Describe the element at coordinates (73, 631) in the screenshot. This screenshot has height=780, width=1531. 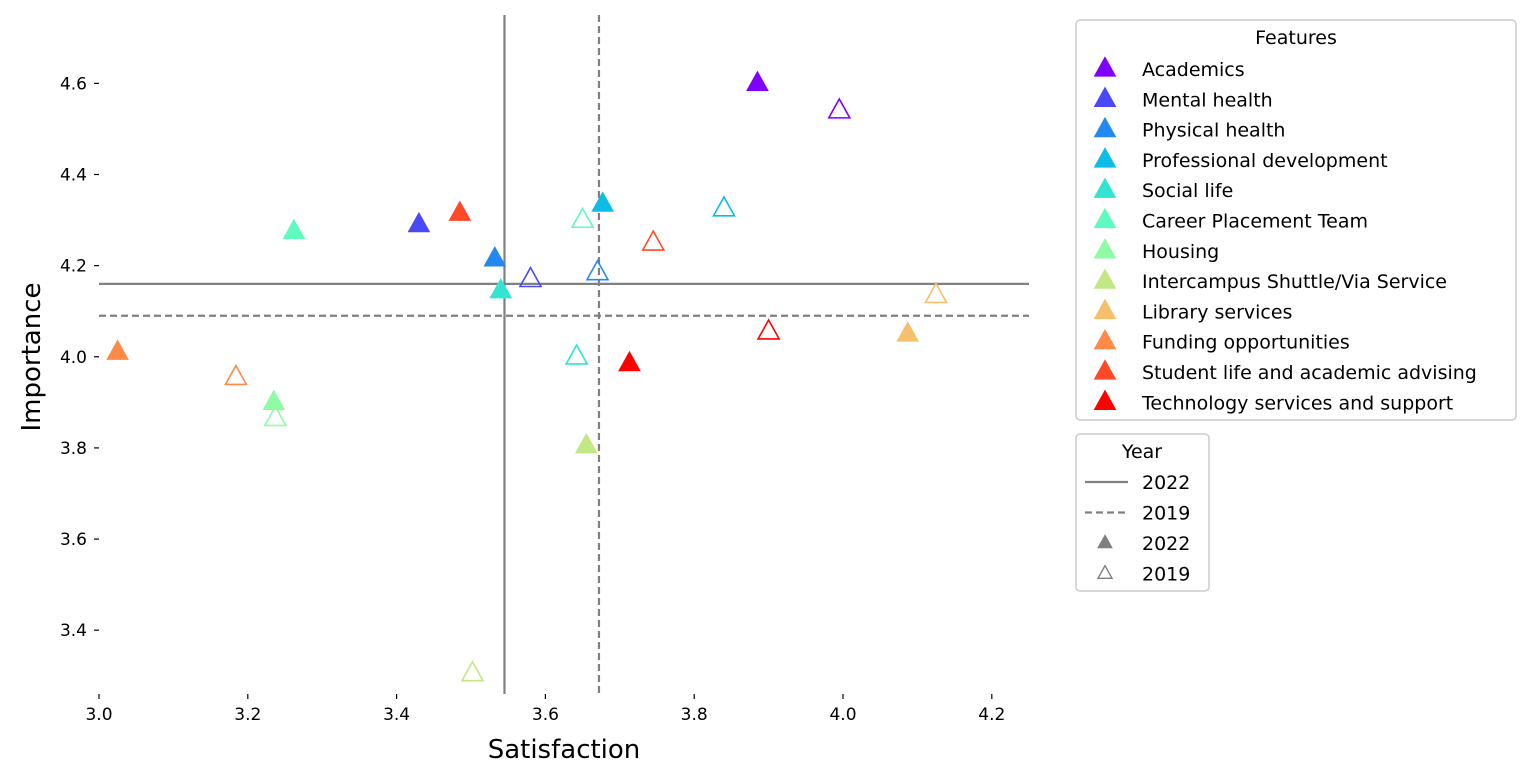
I see `y-tick-label: 3.4` at that location.